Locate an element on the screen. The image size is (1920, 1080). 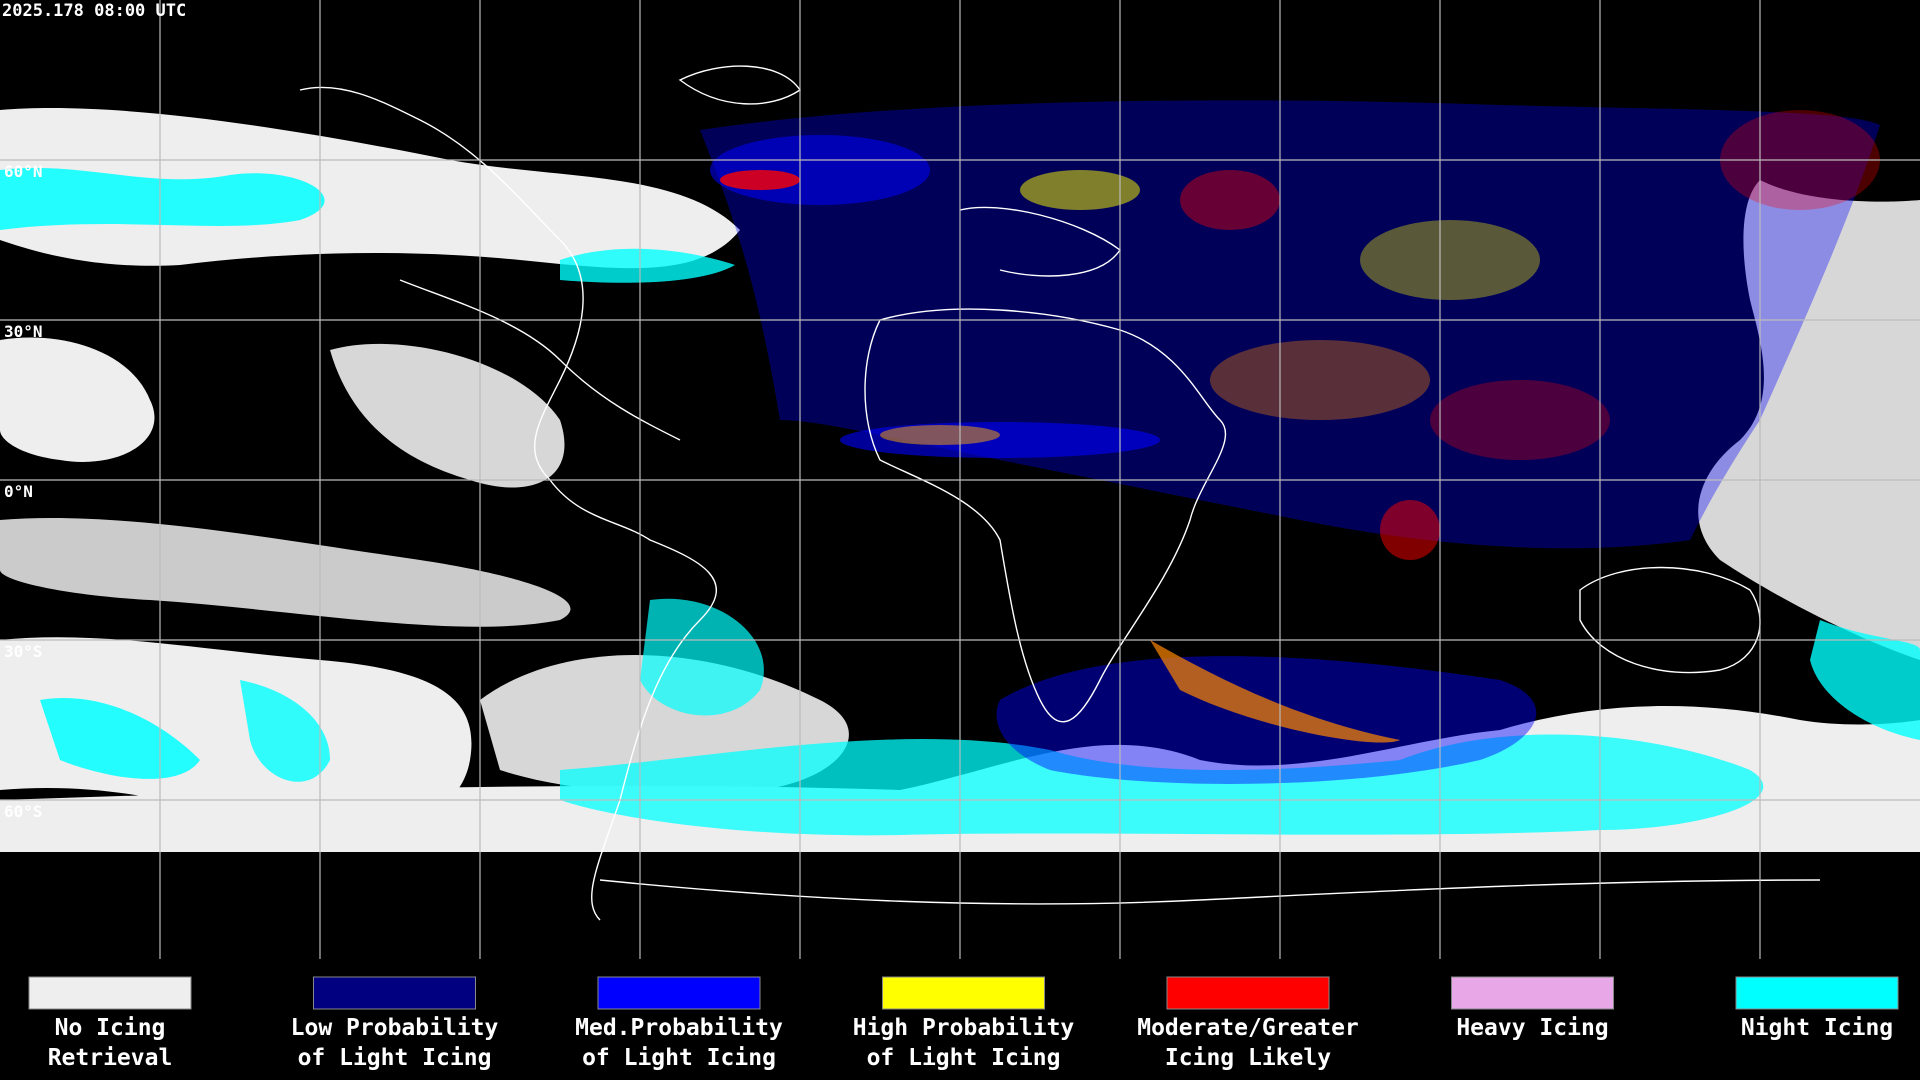
legend-label: Heavy Icing is located at coordinates (1532, 1028).